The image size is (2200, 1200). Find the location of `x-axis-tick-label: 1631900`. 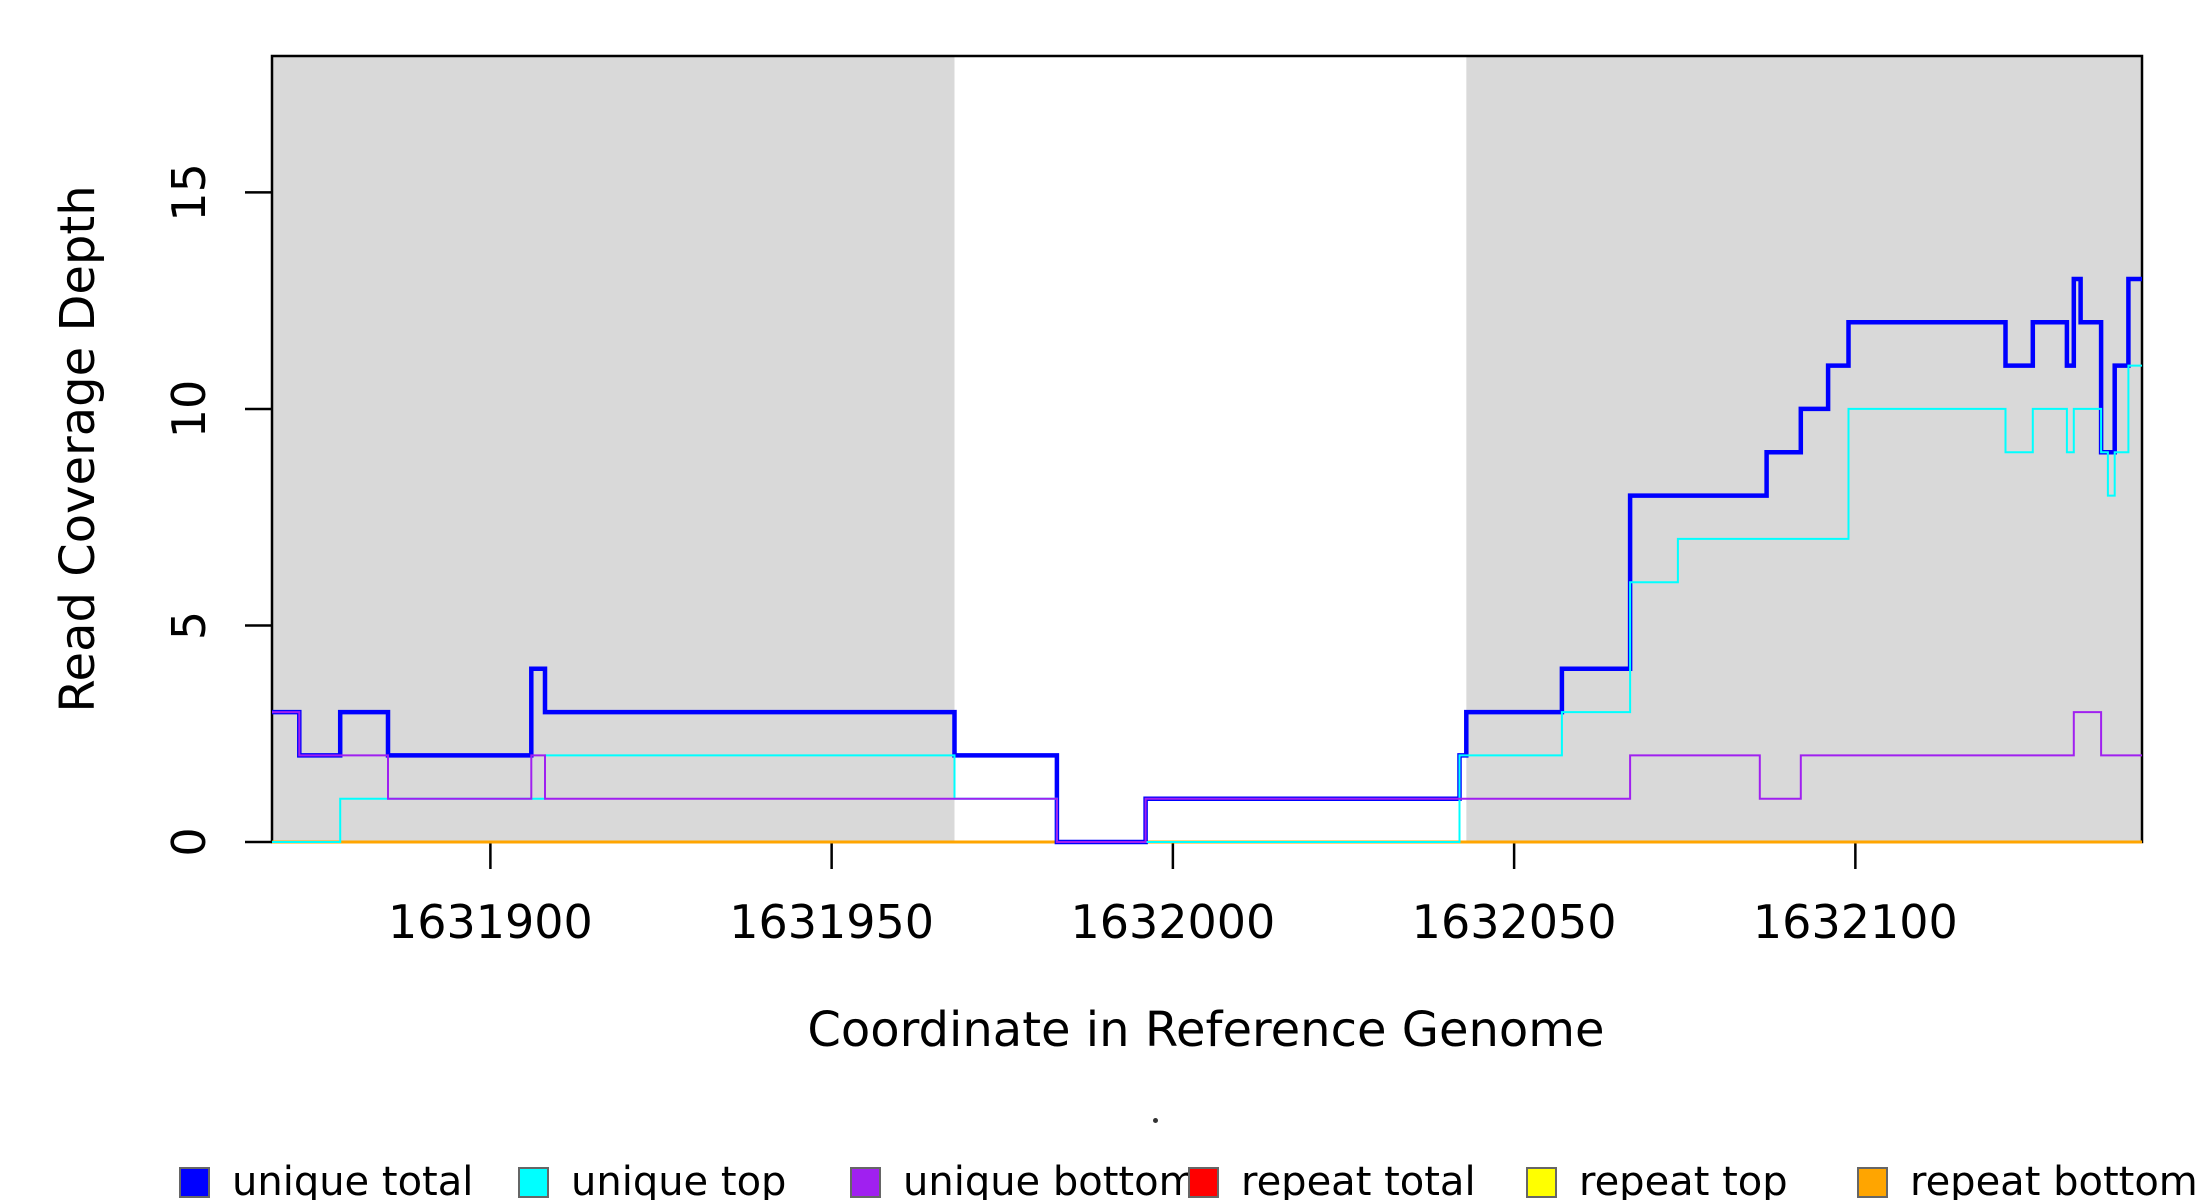

x-axis-tick-label: 1631900 is located at coordinates (490, 922).